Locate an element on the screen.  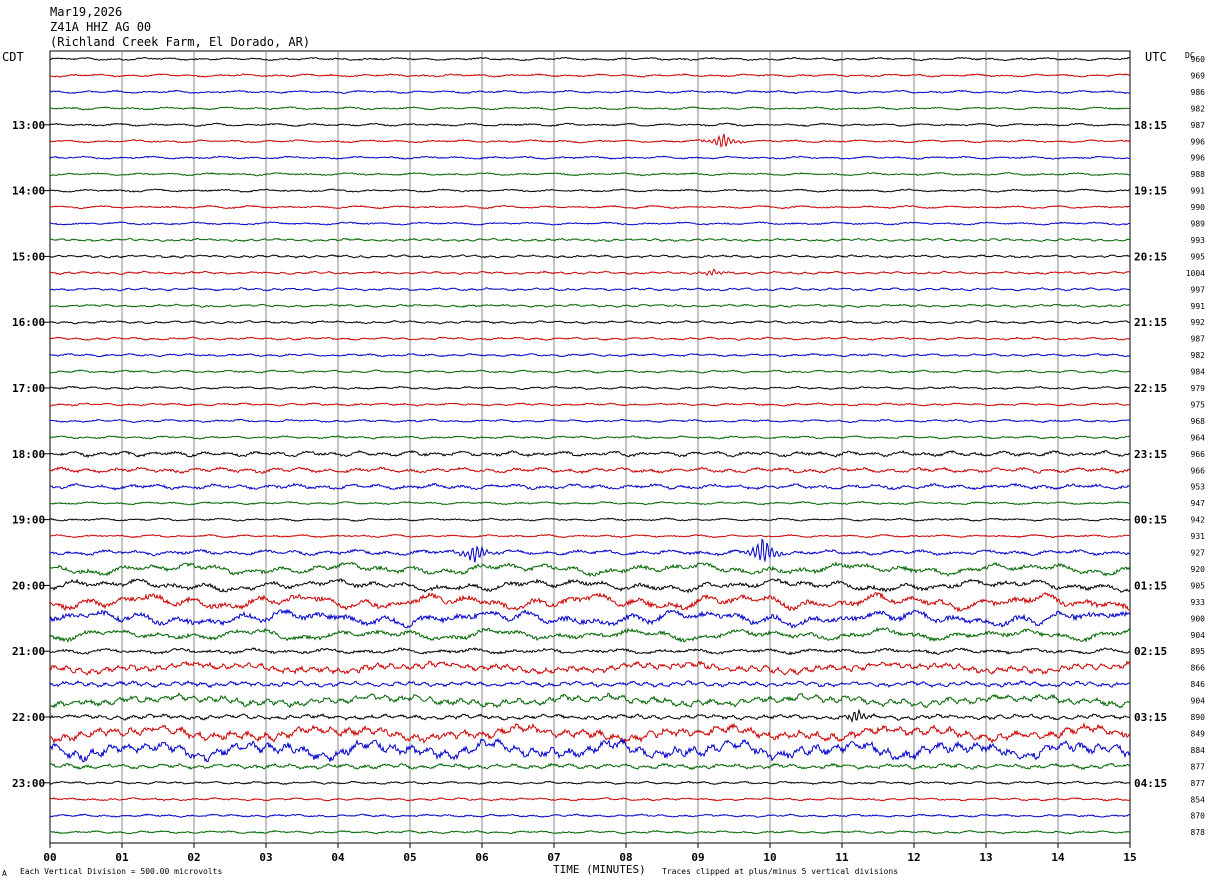
hour-label-right: 02:15 is located at coordinates (1150, 651).